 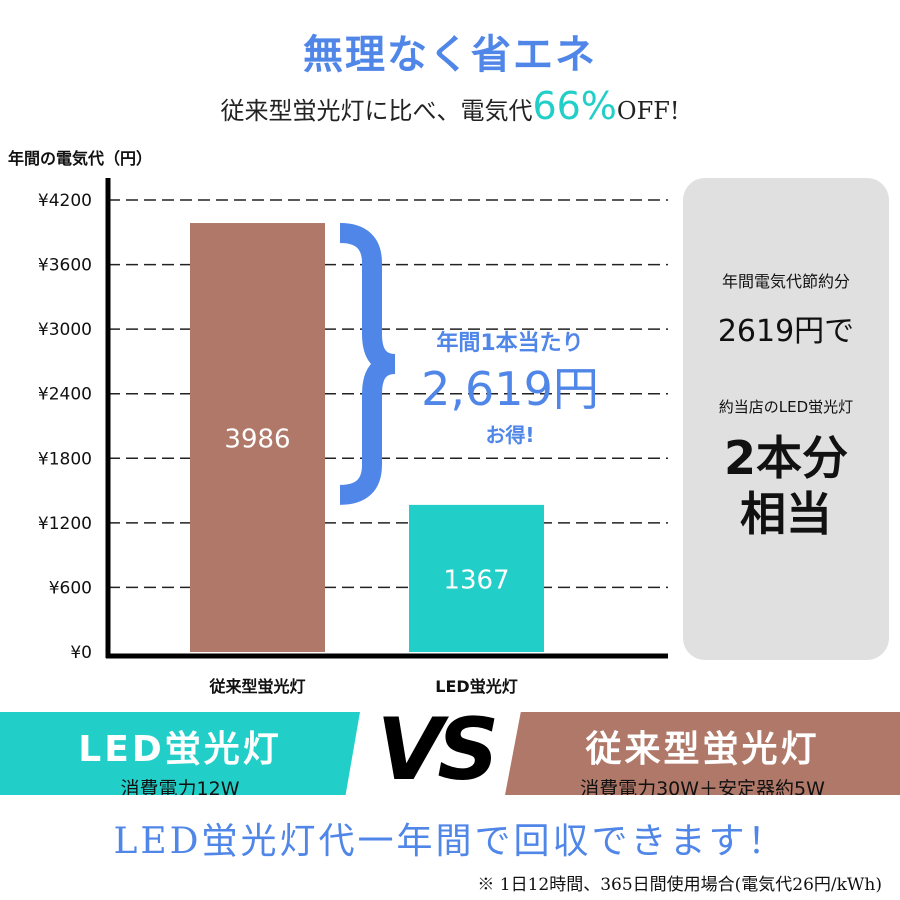 I want to click on bar-value-label: 1367, so click(x=476, y=580).